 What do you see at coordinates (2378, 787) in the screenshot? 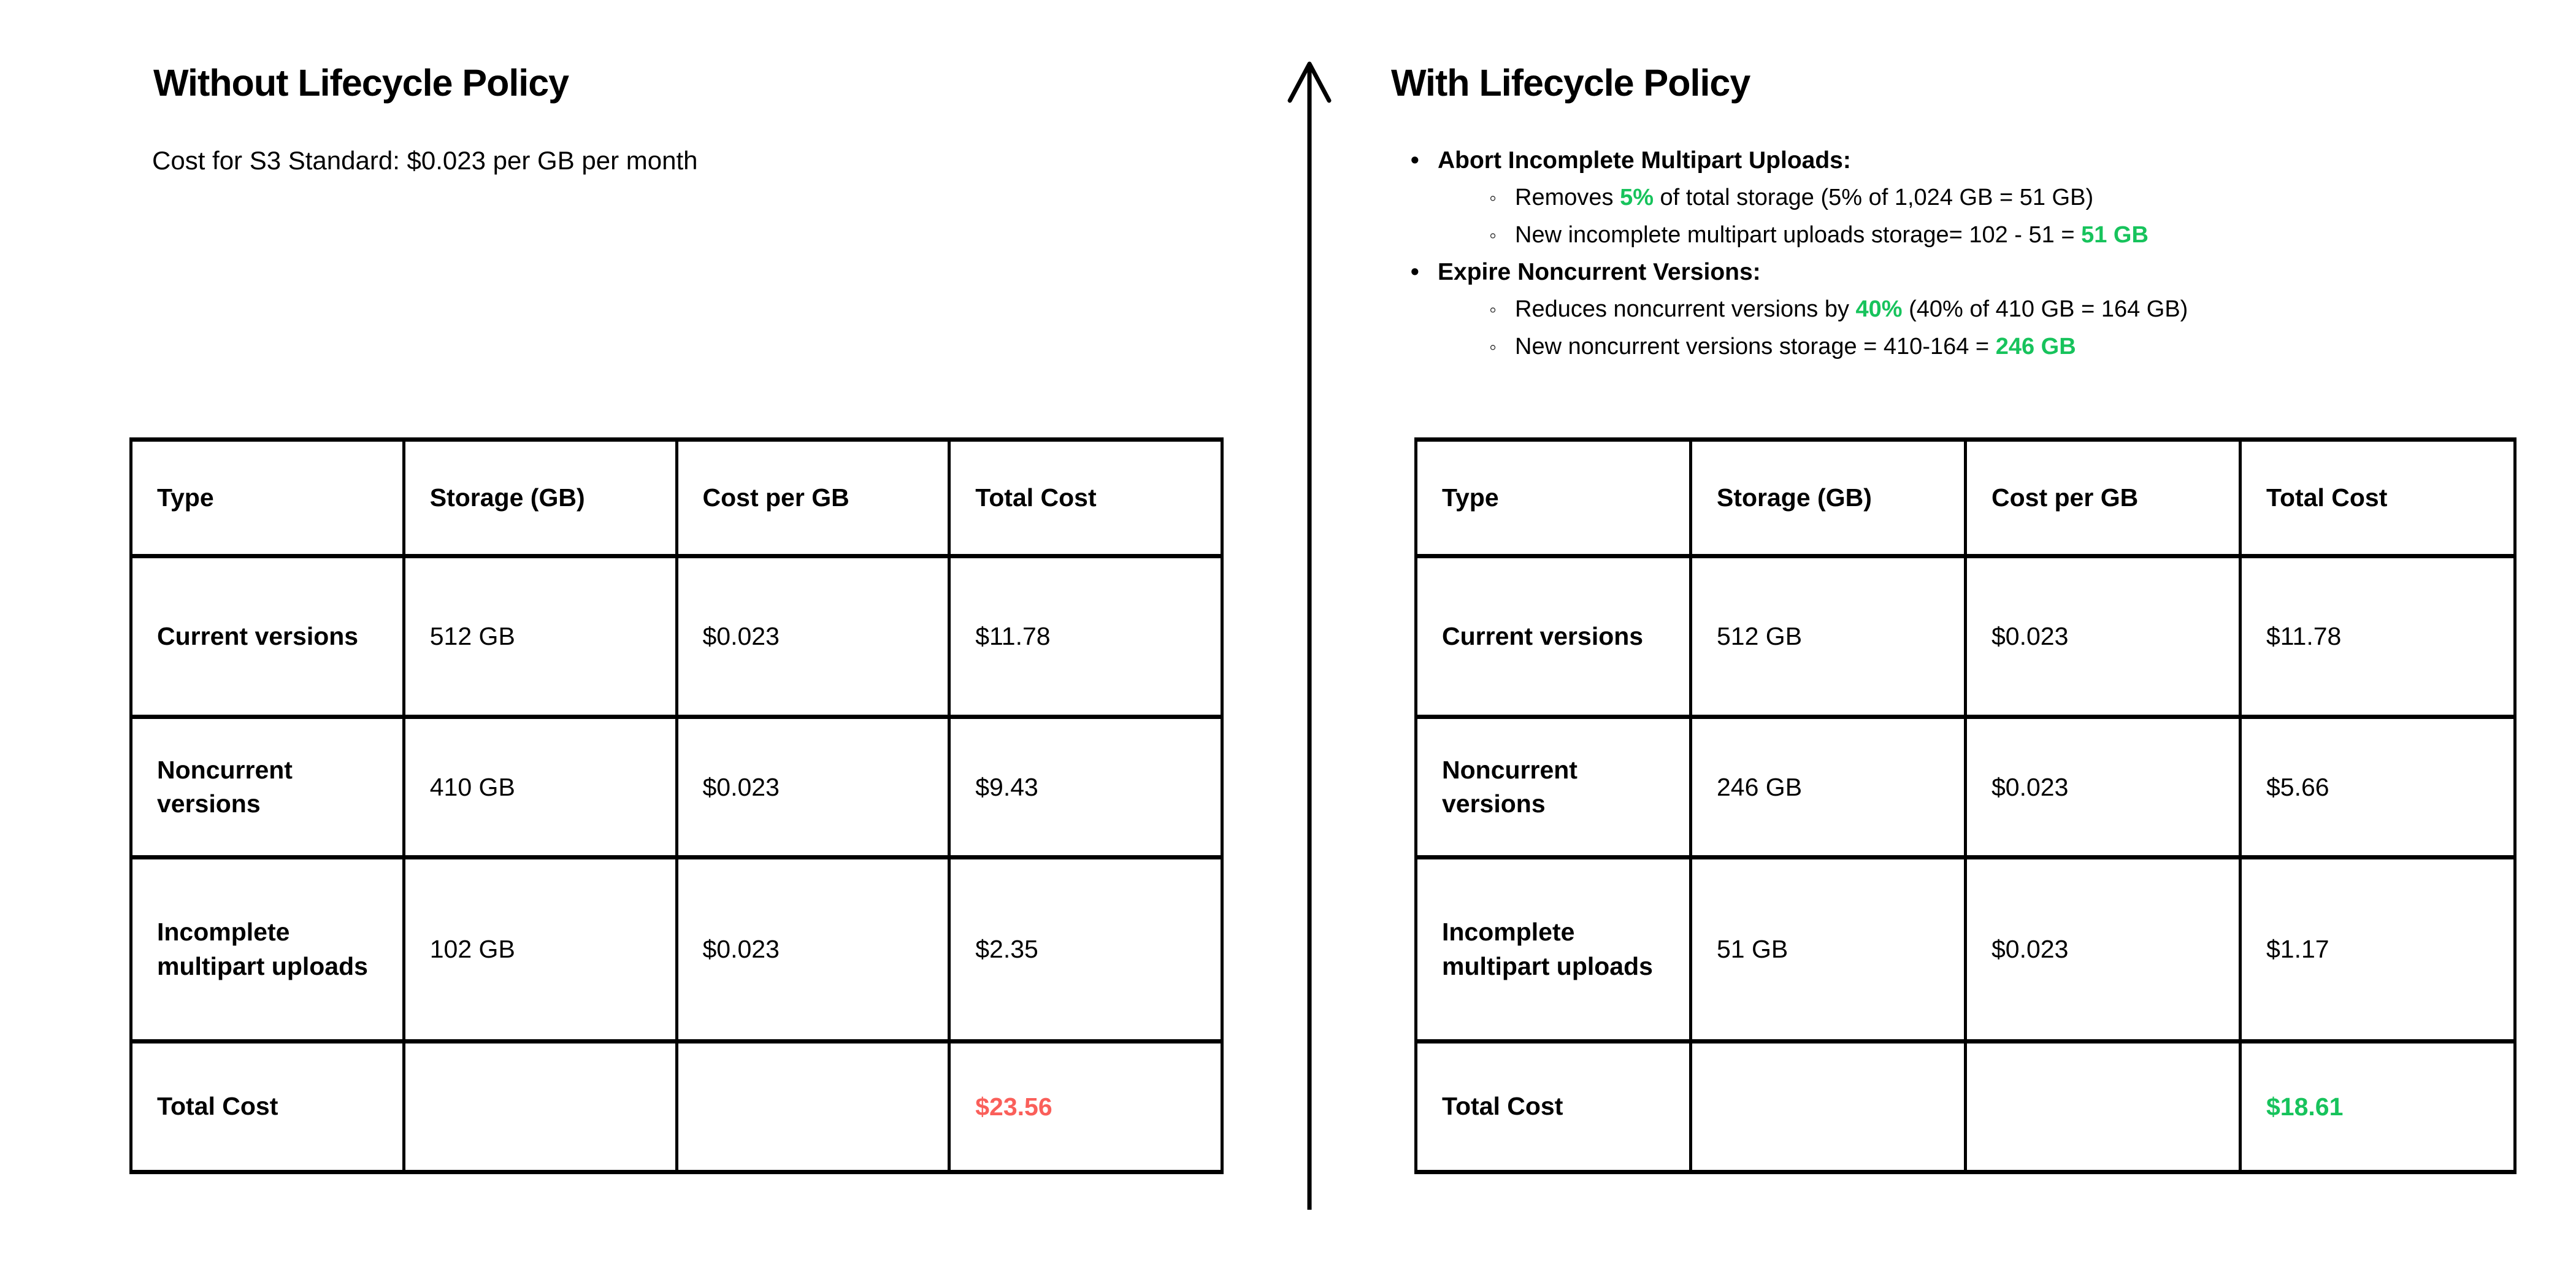
I see `cell-total-cost: $5.66` at bounding box center [2378, 787].